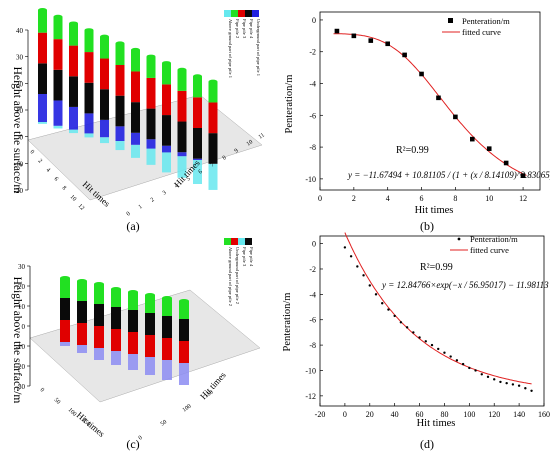  What do you see at coordinates (481, 32) in the screenshot?
I see `legend-label-fit: fitted curve` at bounding box center [481, 32].